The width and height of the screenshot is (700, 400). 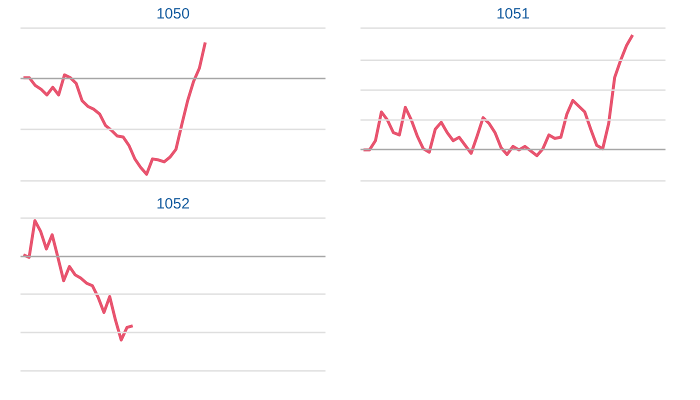 I want to click on chart-title: 1050, so click(x=173, y=14).